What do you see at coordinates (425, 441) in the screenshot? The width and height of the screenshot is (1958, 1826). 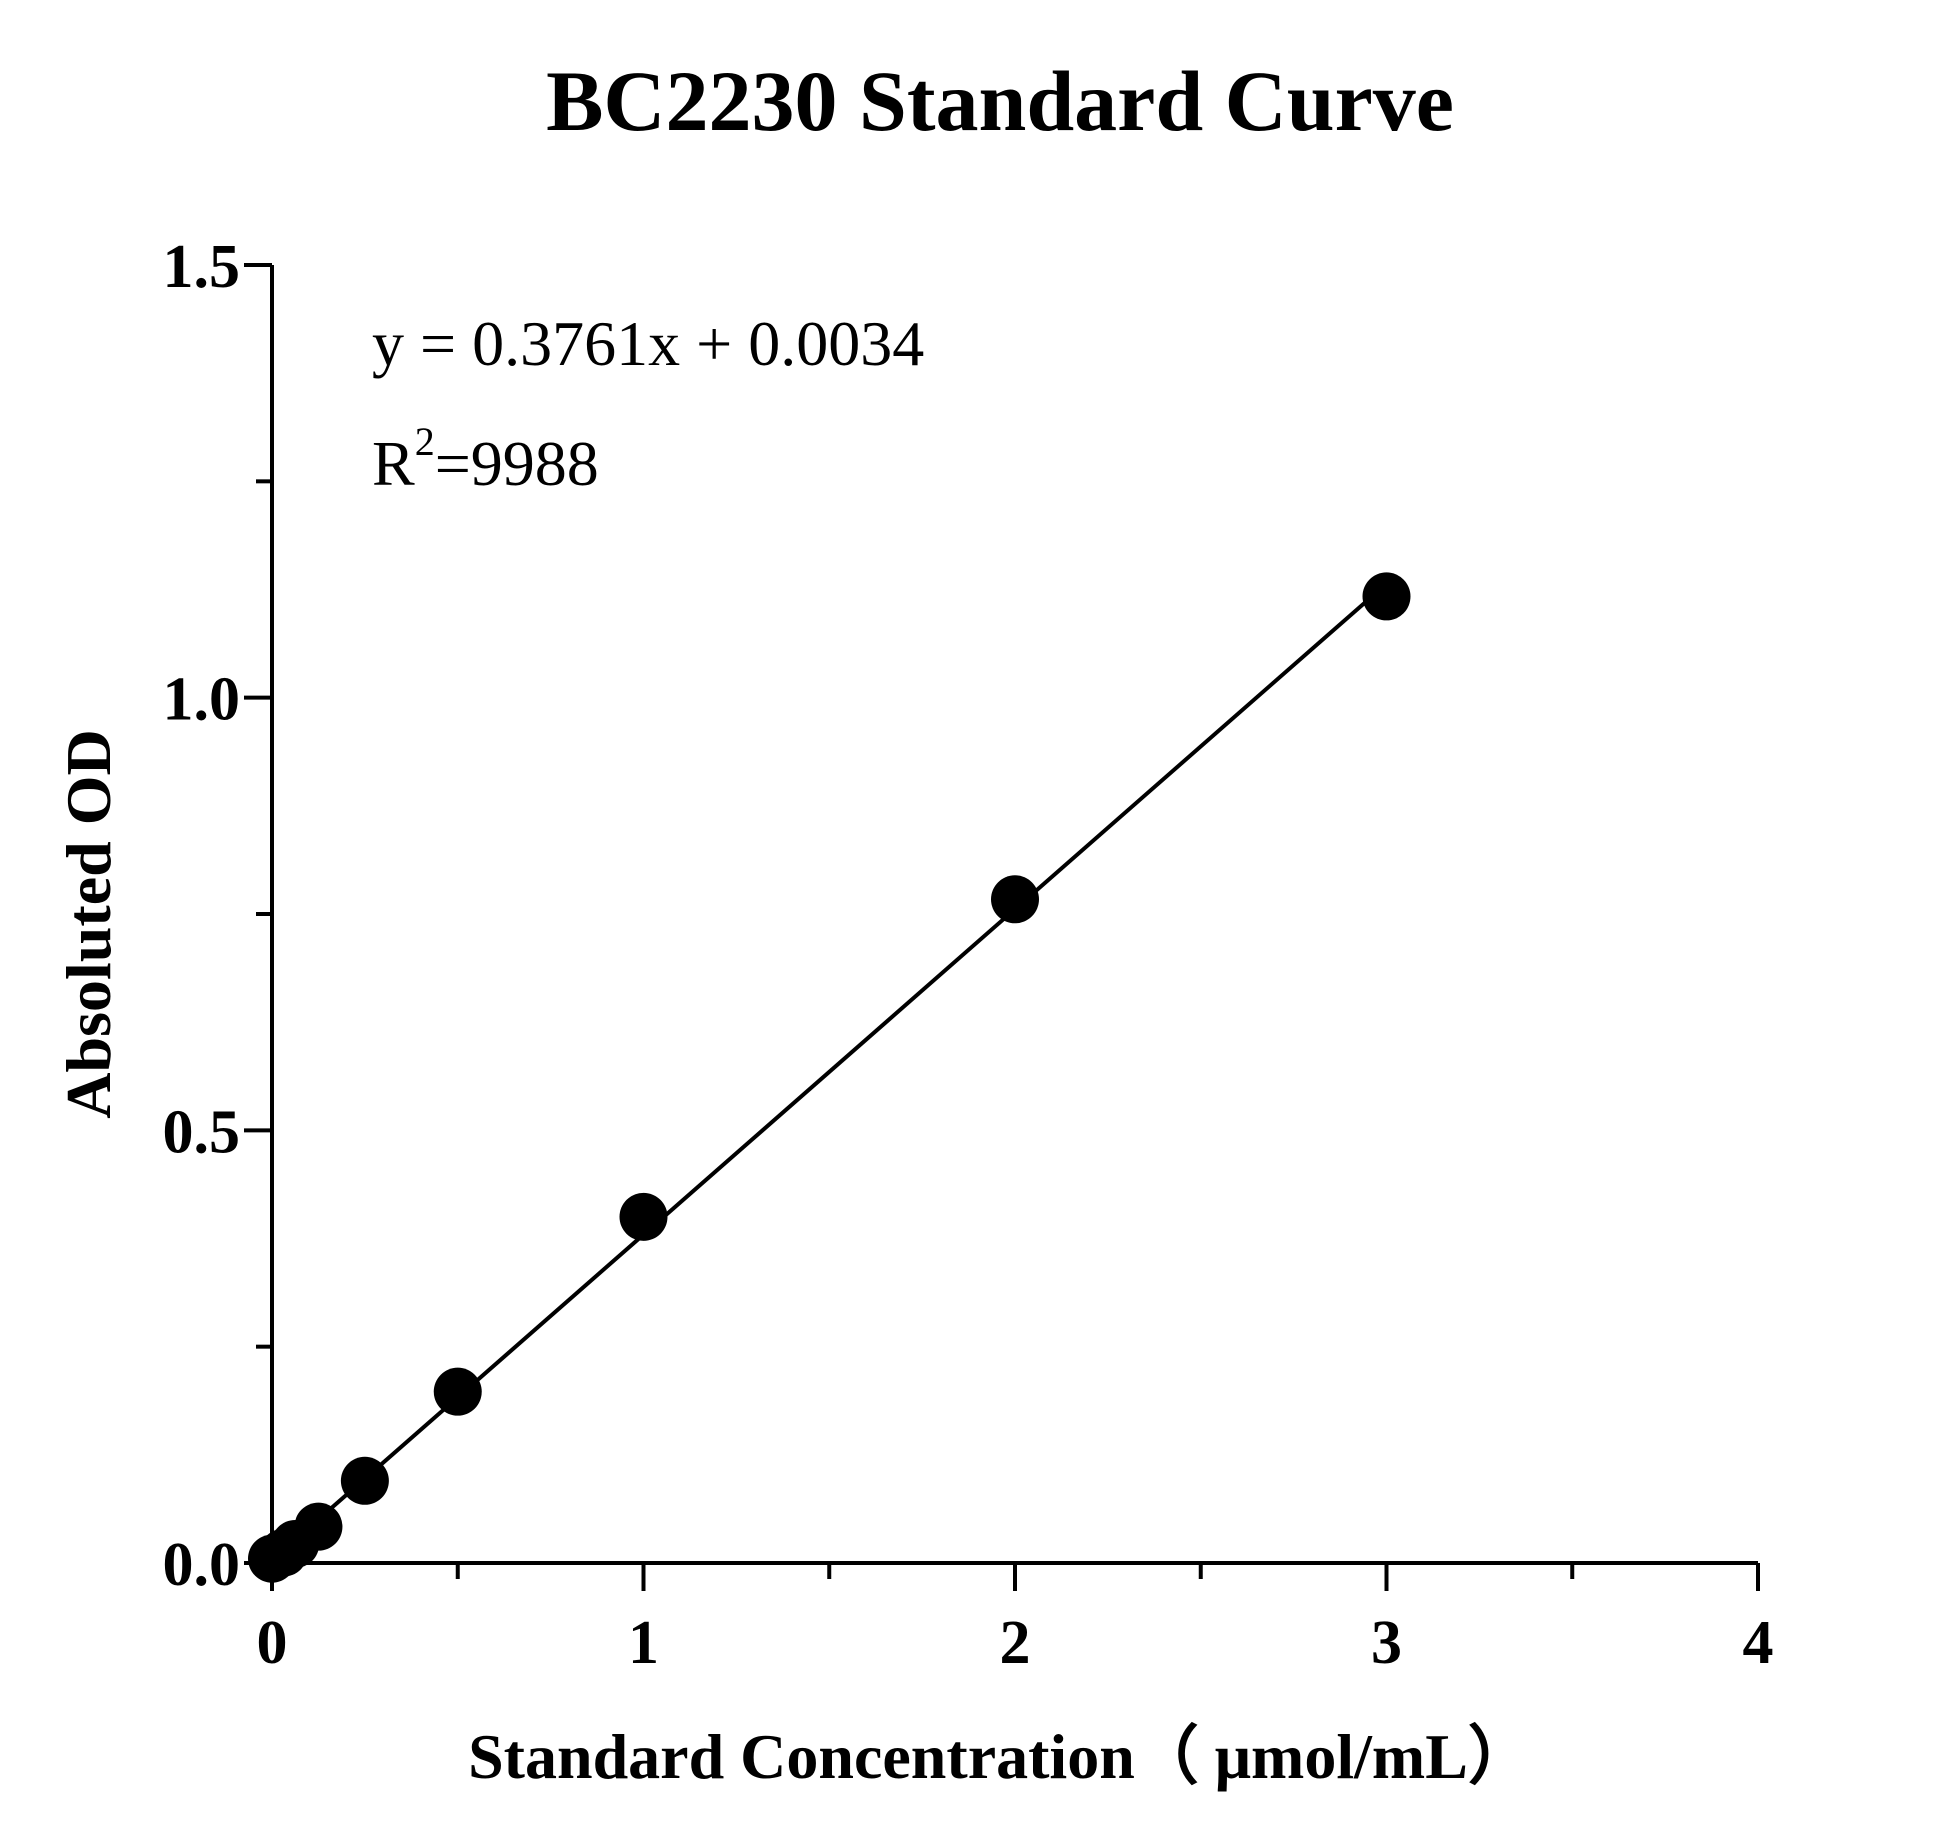 I see `r-squared-superscript: 2` at bounding box center [425, 441].